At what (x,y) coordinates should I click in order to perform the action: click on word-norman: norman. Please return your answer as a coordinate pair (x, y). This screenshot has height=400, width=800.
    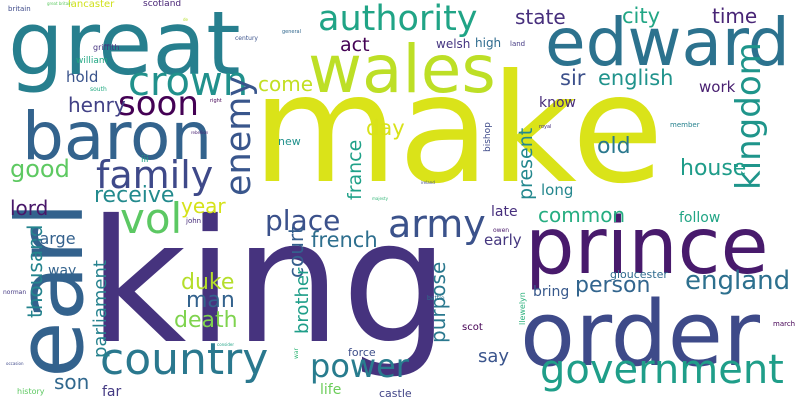
    Looking at the image, I should click on (15, 292).